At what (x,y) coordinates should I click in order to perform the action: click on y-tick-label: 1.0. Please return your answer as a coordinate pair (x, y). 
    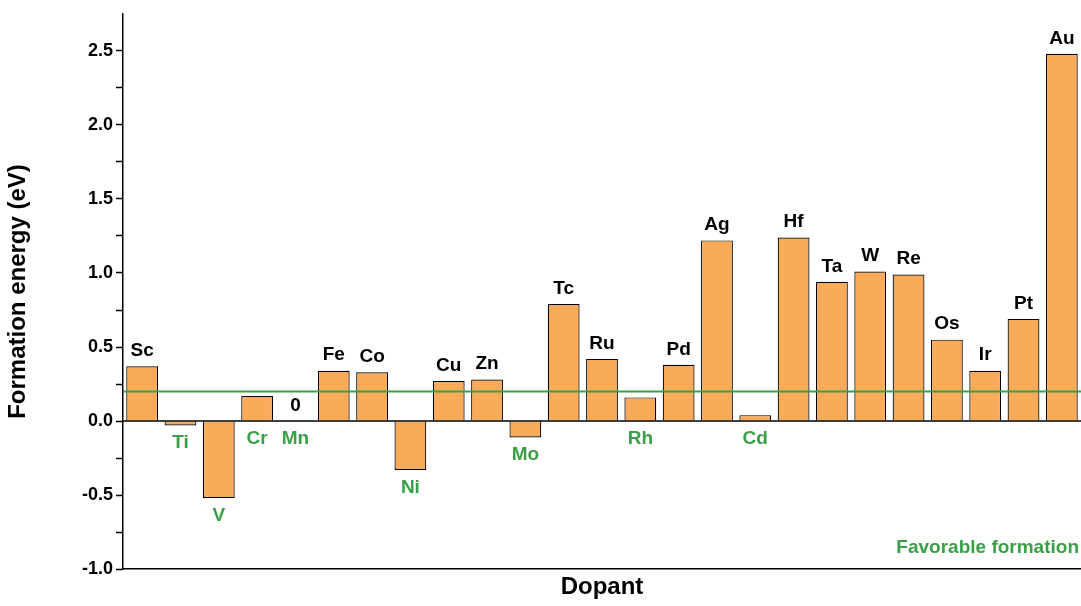
    Looking at the image, I should click on (100, 271).